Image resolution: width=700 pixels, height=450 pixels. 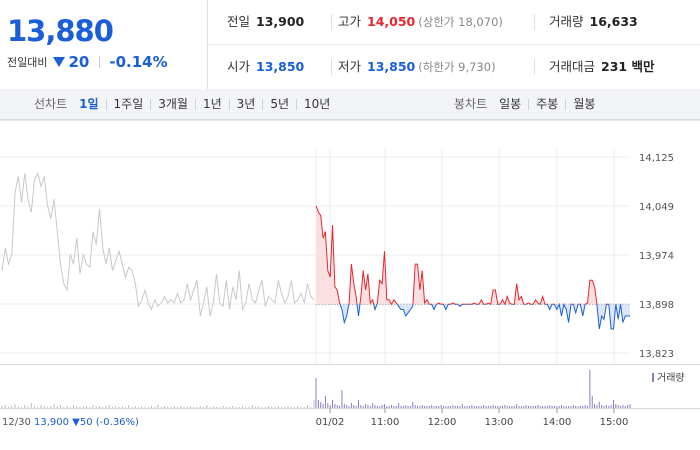 What do you see at coordinates (584, 104) in the screenshot?
I see `tab-candle-period-2: 월봉` at bounding box center [584, 104].